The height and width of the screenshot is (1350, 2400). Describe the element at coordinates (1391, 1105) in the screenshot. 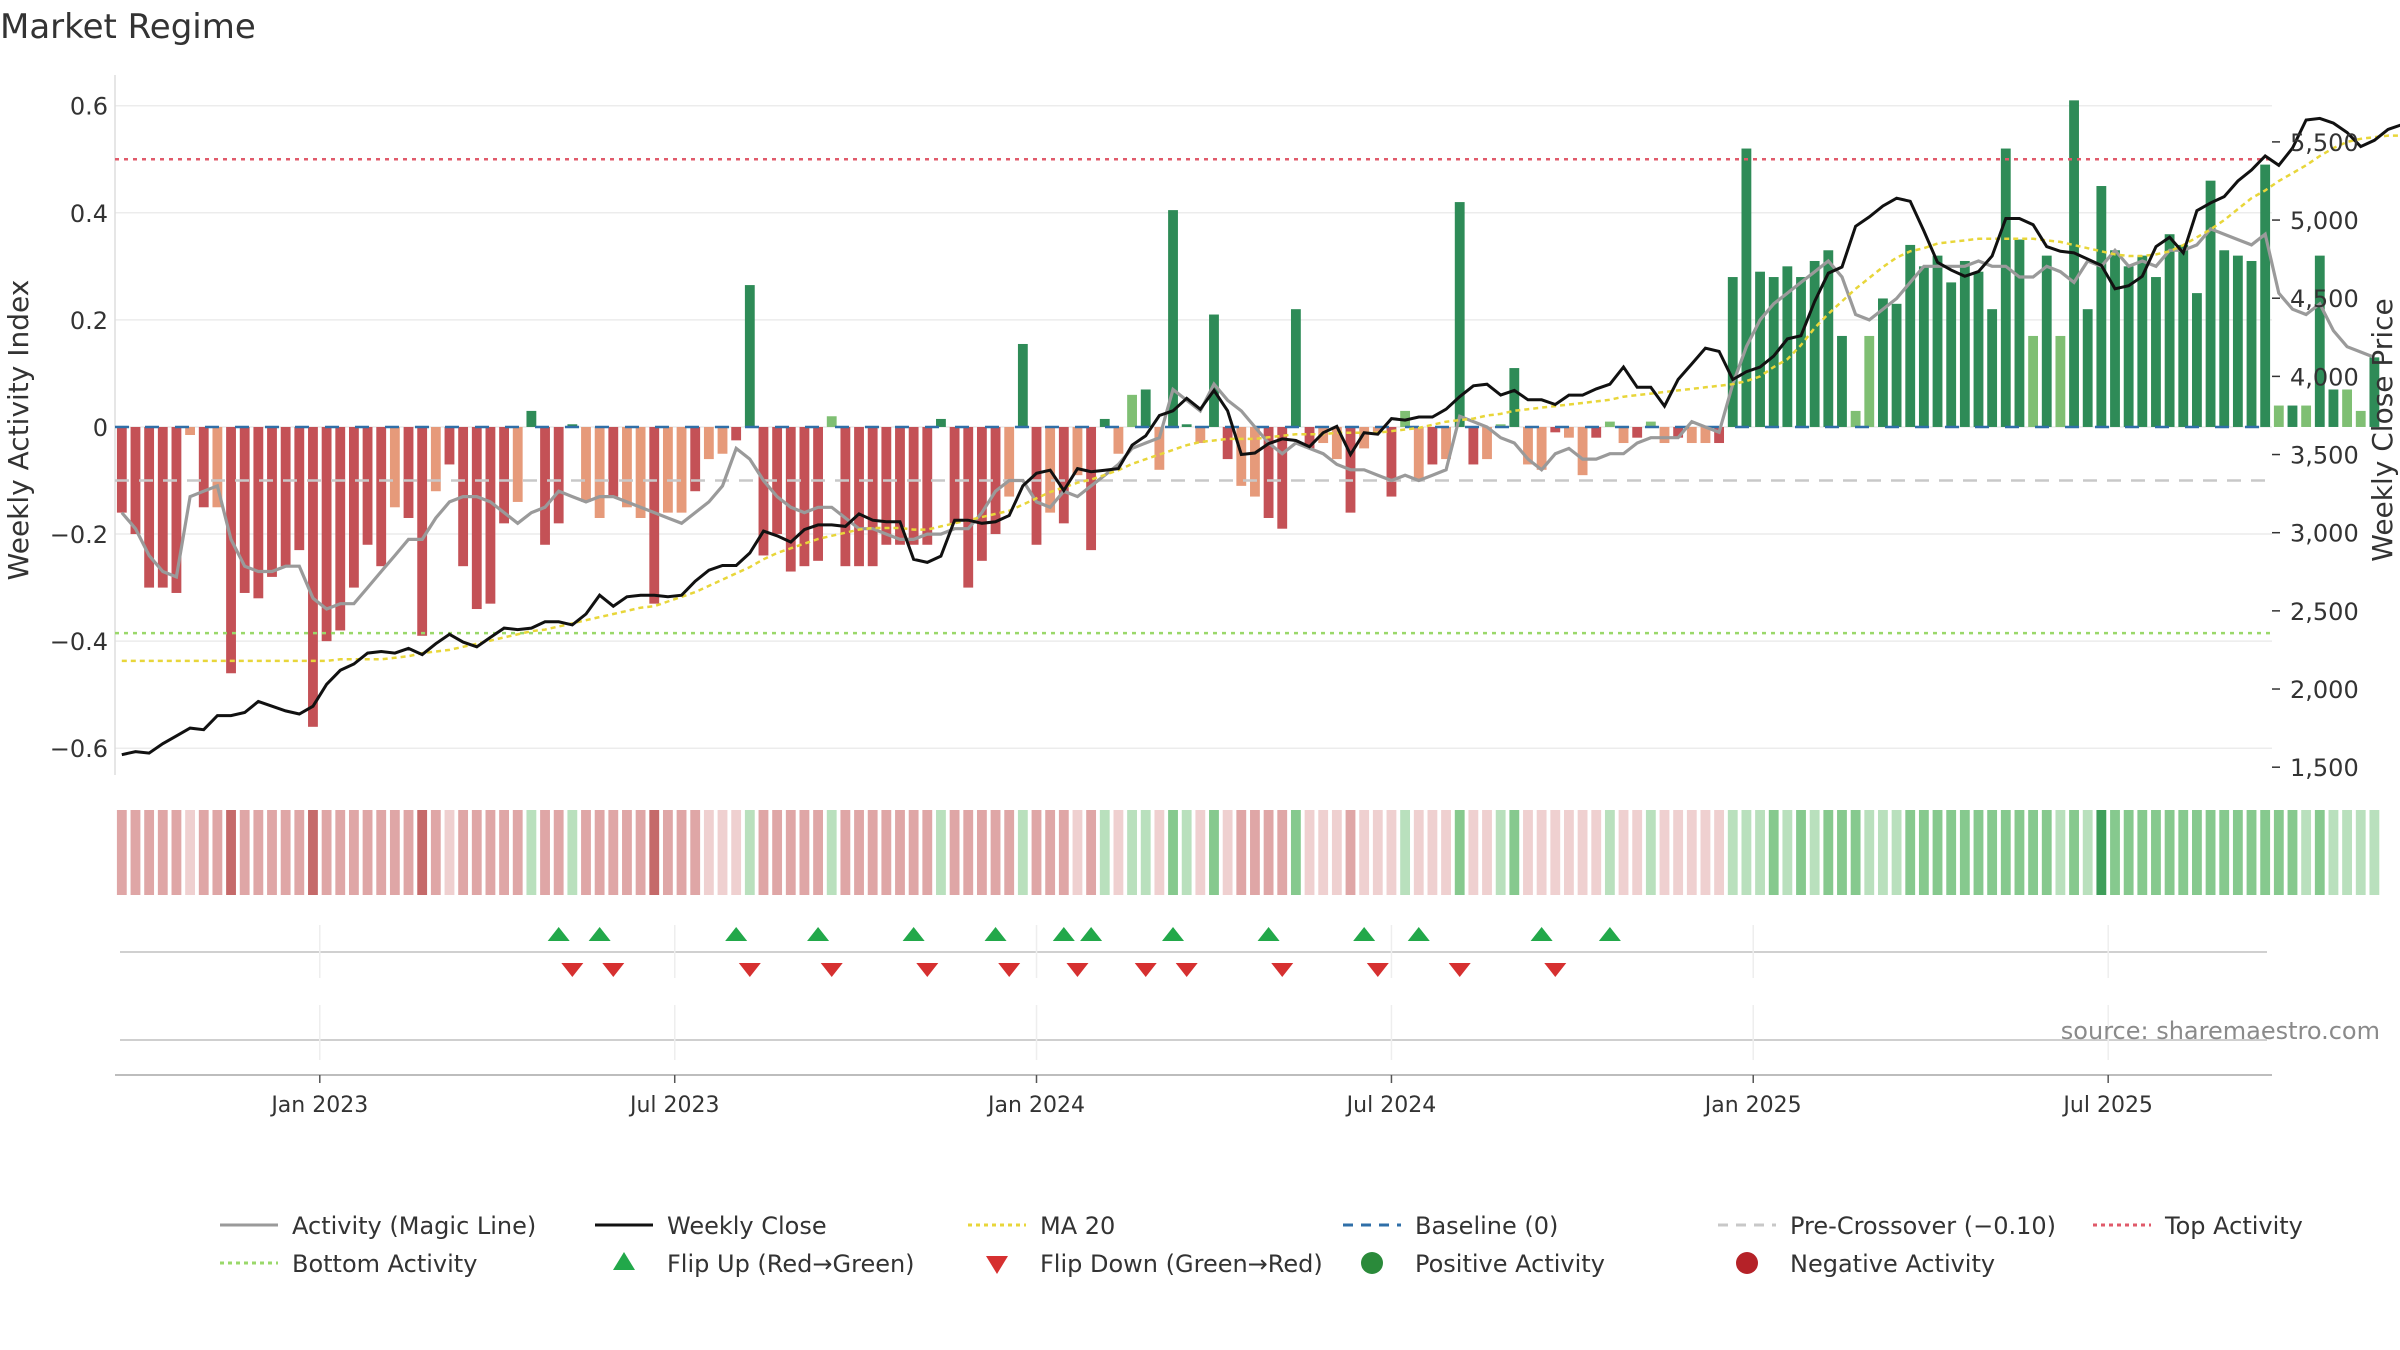

I see `x-tick-label: Jul 2024` at that location.